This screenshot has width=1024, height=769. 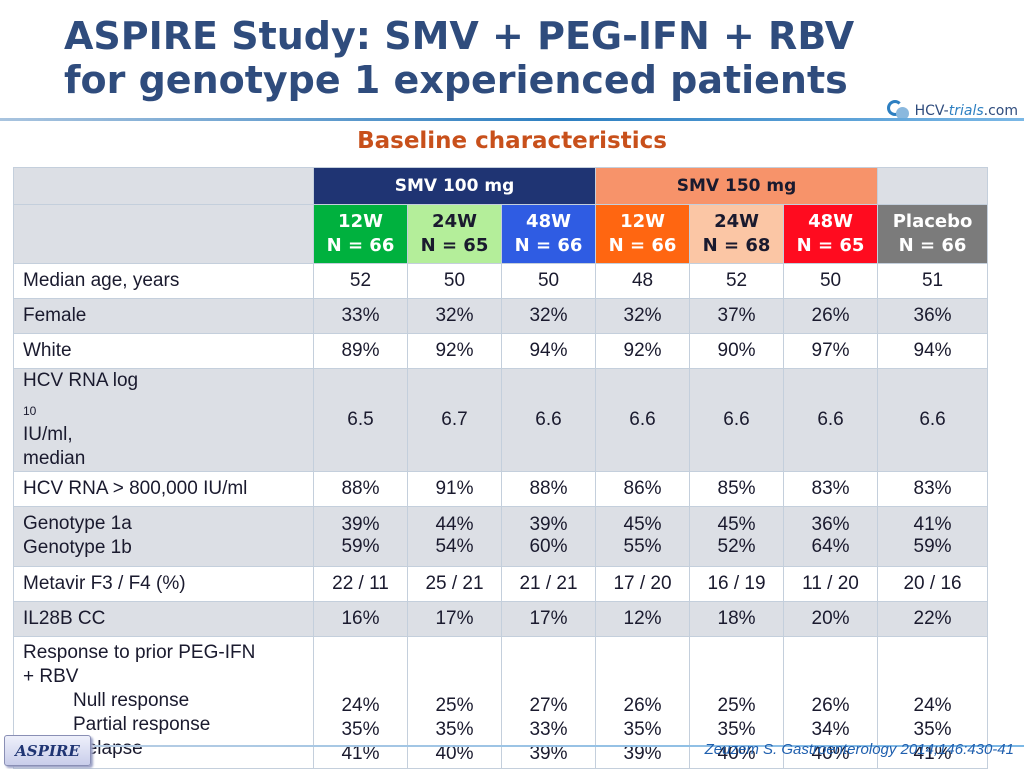 I want to click on table-cell: 18%, so click(x=737, y=618).